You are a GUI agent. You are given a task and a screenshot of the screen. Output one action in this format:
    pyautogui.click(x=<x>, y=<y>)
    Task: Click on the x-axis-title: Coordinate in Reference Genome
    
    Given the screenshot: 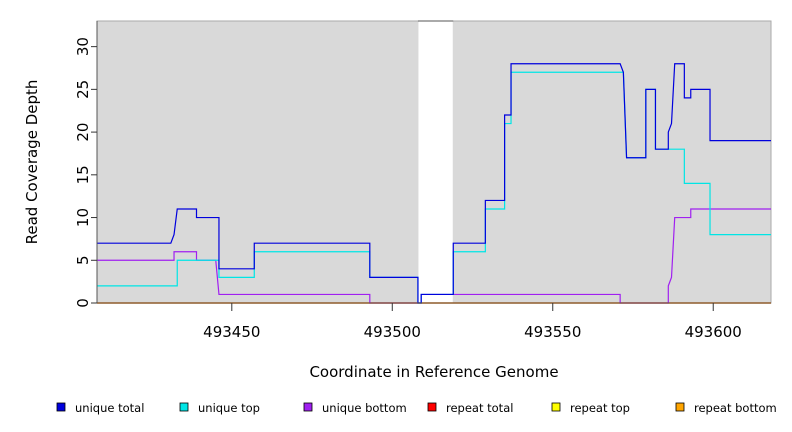 What is the action you would take?
    pyautogui.click(x=433, y=372)
    